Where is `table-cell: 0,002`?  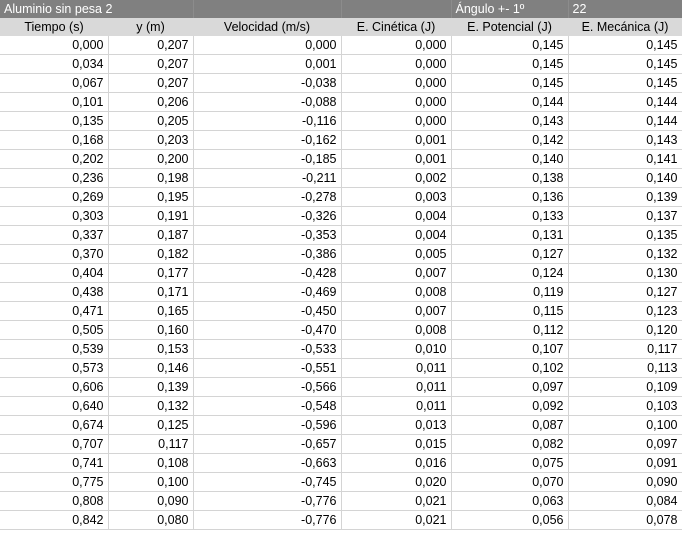 table-cell: 0,002 is located at coordinates (396, 178).